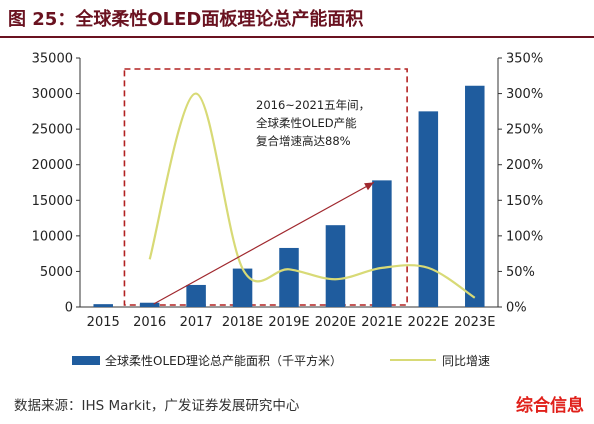 The height and width of the screenshot is (424, 594). Describe the element at coordinates (52, 59) in the screenshot. I see `y-left-tick-label: 35000` at that location.